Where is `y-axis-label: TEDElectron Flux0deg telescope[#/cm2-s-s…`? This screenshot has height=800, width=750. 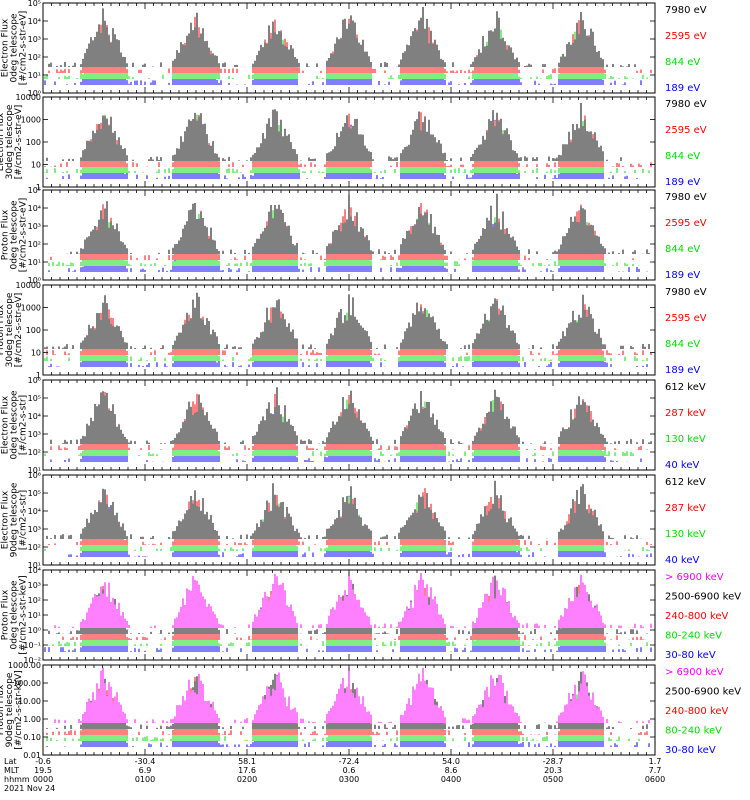 y-axis-label: TEDElectron Flux0deg telescope[#/cm2-s-s… is located at coordinates (14, 48).